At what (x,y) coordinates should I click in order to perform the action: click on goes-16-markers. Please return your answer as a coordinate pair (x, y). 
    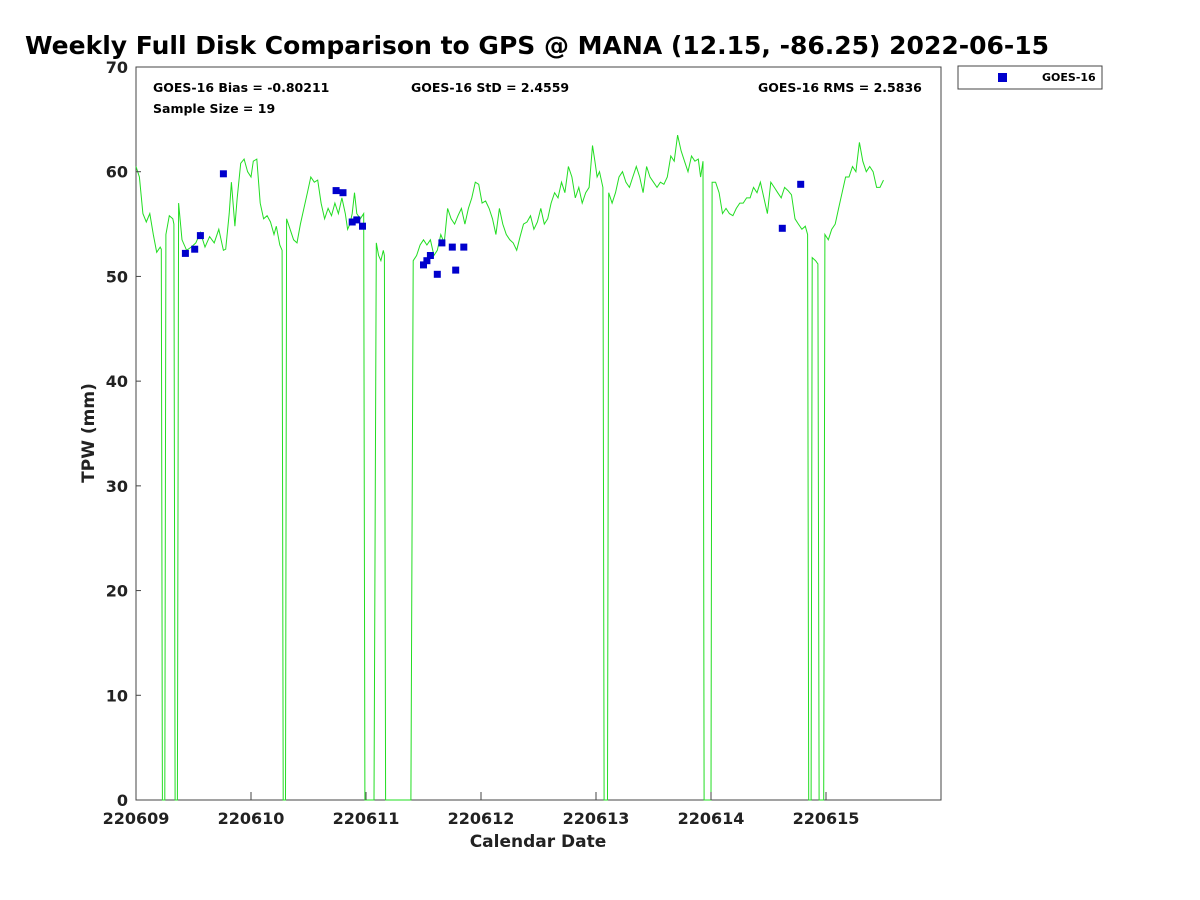
    Looking at the image, I should click on (493, 224).